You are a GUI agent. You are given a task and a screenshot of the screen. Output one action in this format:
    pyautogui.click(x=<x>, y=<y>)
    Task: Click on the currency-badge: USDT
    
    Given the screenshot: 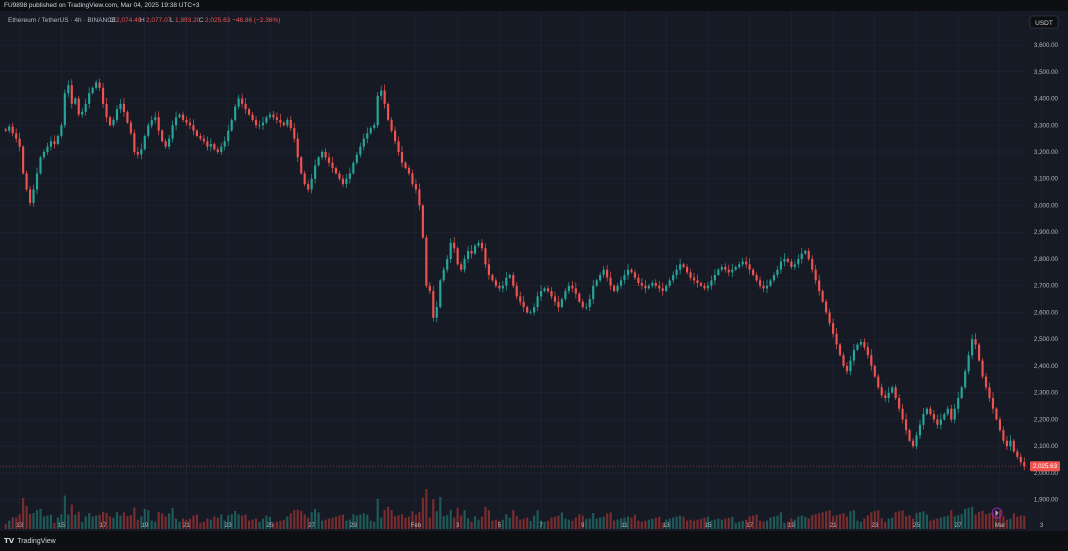 What is the action you would take?
    pyautogui.click(x=1044, y=22)
    